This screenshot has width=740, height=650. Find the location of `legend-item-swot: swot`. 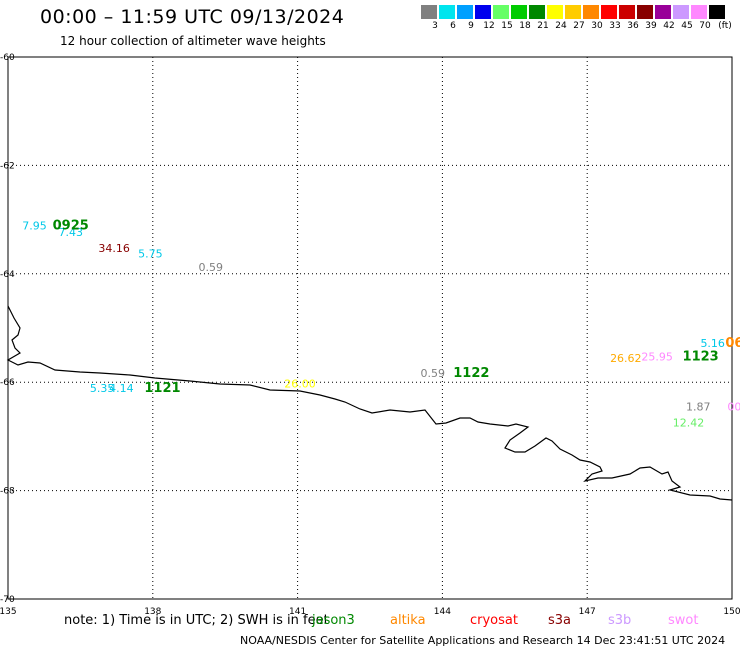

legend-item-swot: swot is located at coordinates (683, 620).